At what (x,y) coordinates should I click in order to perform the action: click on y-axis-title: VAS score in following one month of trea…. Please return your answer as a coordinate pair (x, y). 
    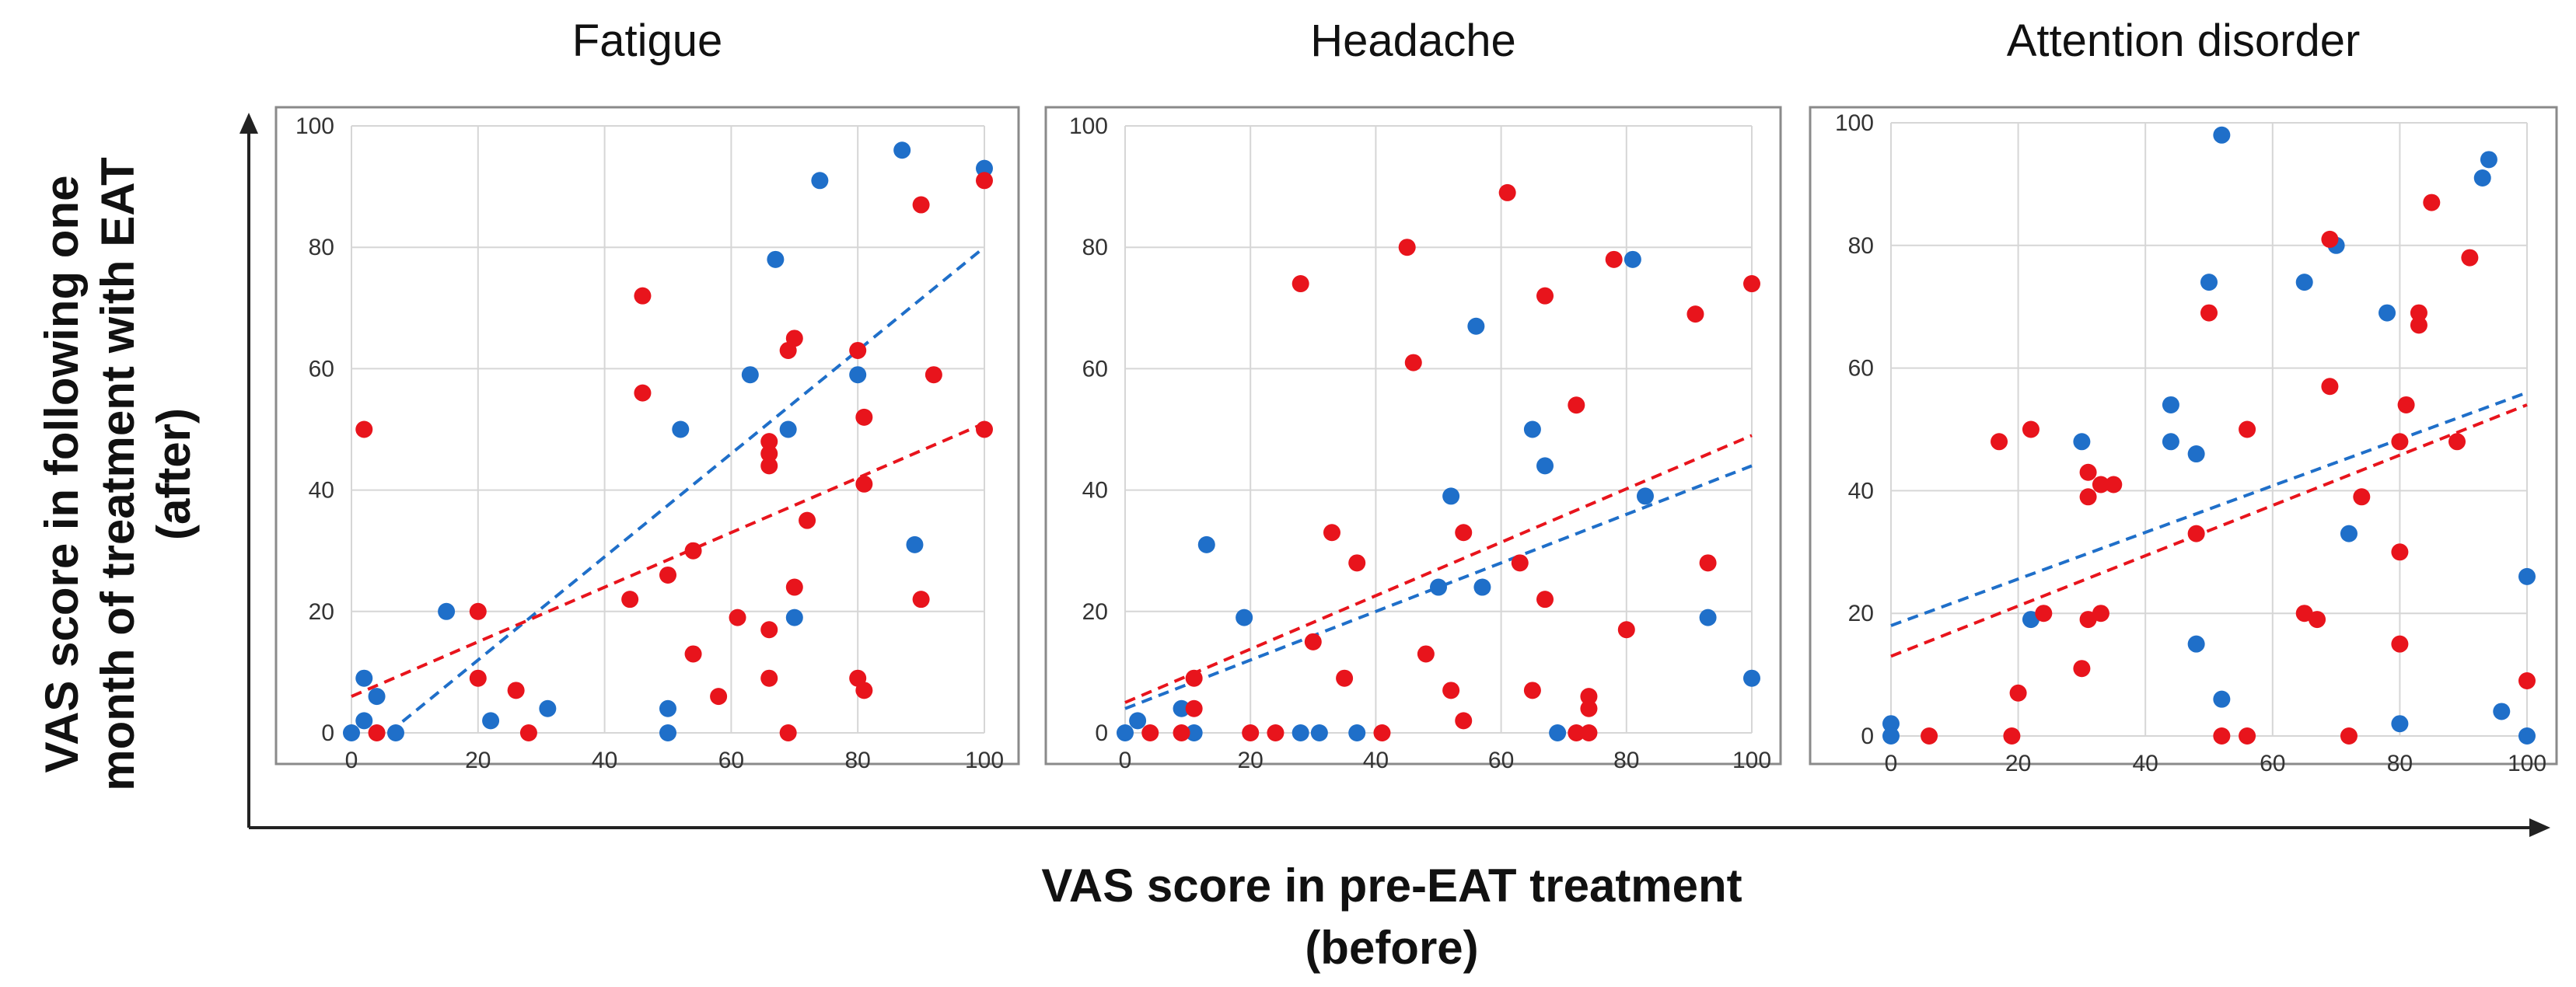
    Looking at the image, I should click on (118, 474).